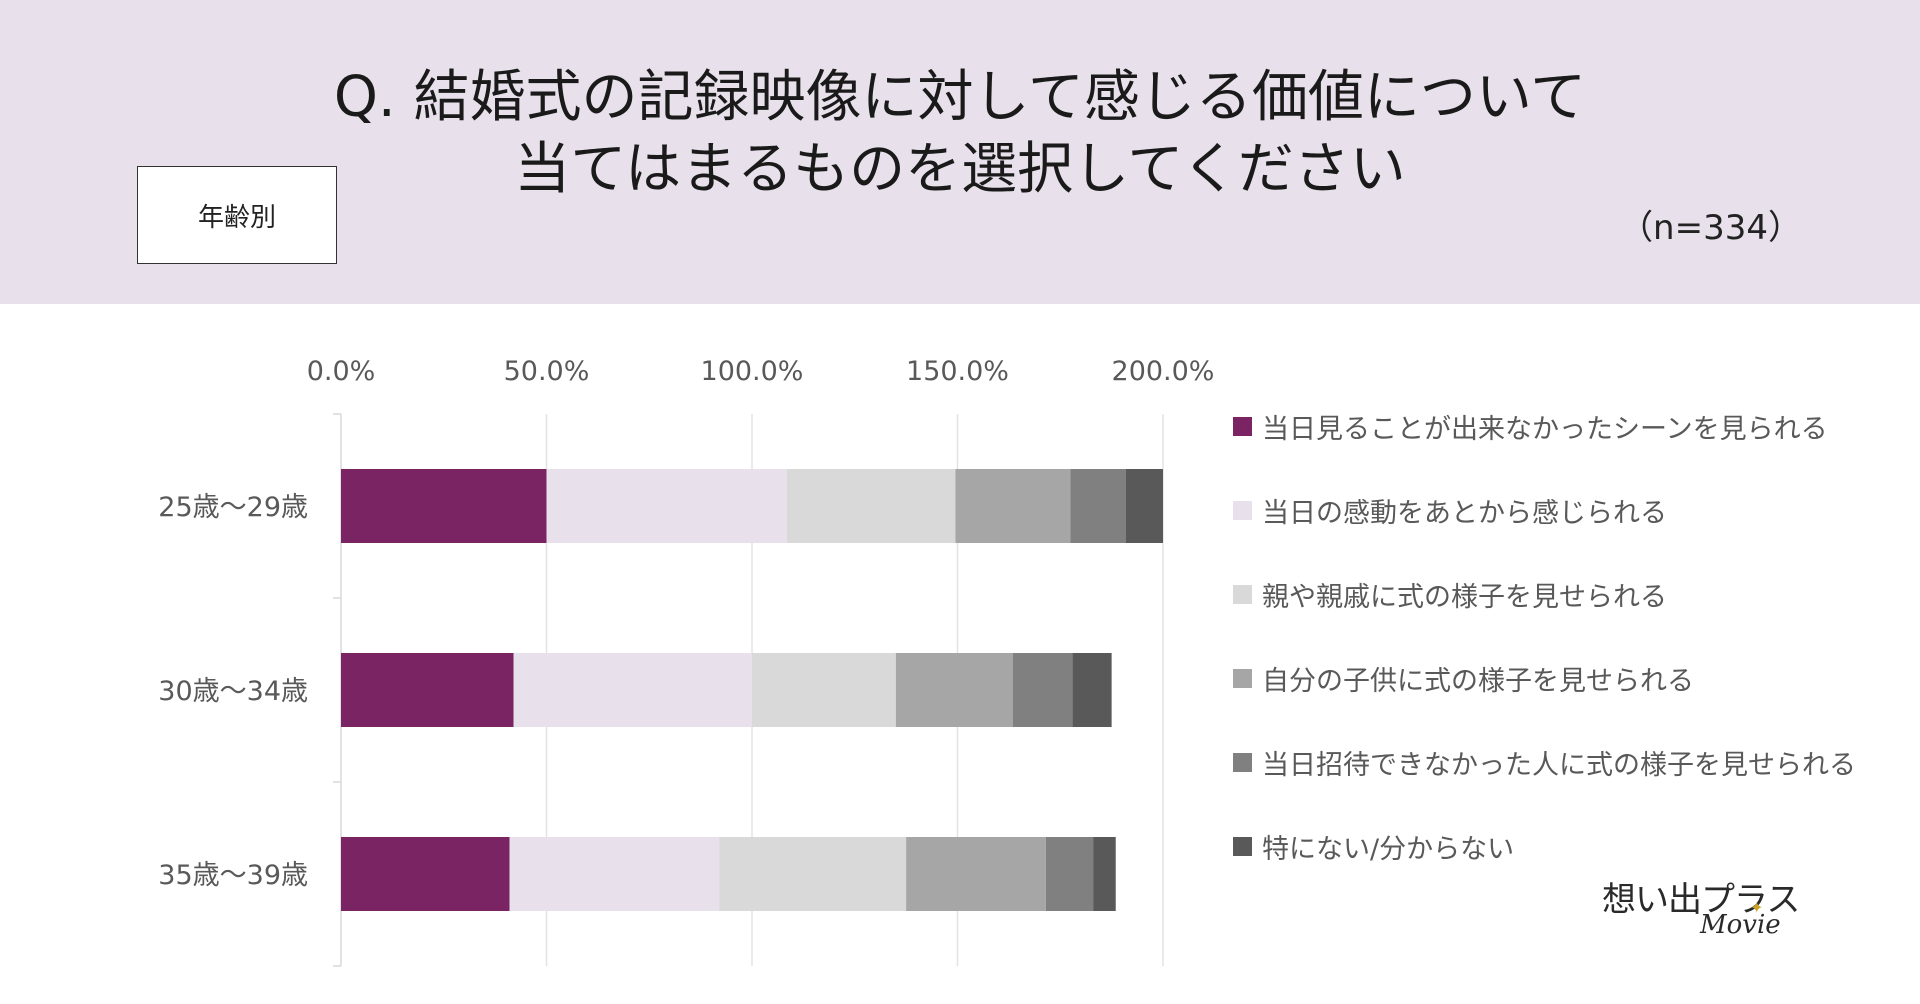  Describe the element at coordinates (236, 217) in the screenshot. I see `segment-label: 年齢別` at that location.